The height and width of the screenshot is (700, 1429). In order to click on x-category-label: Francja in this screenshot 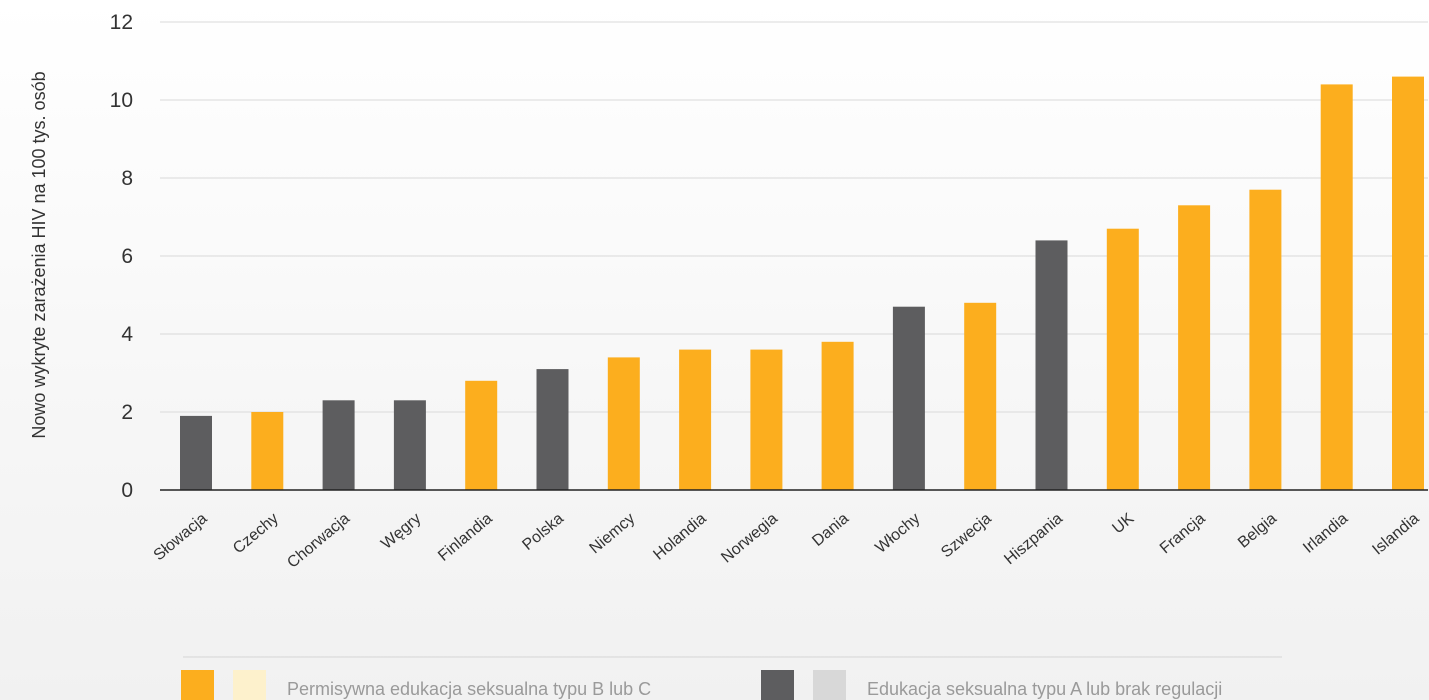, I will do `click(1183, 533)`.